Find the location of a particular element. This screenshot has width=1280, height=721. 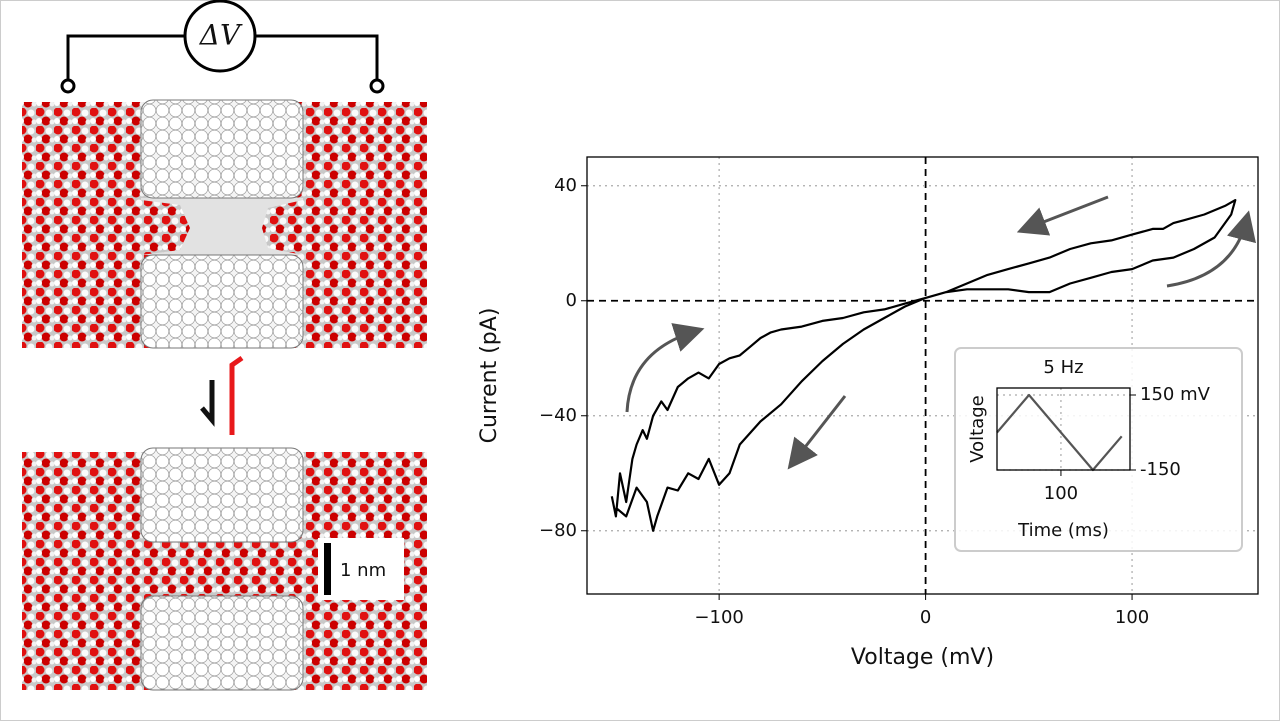

data-line is located at coordinates (1059, 432).